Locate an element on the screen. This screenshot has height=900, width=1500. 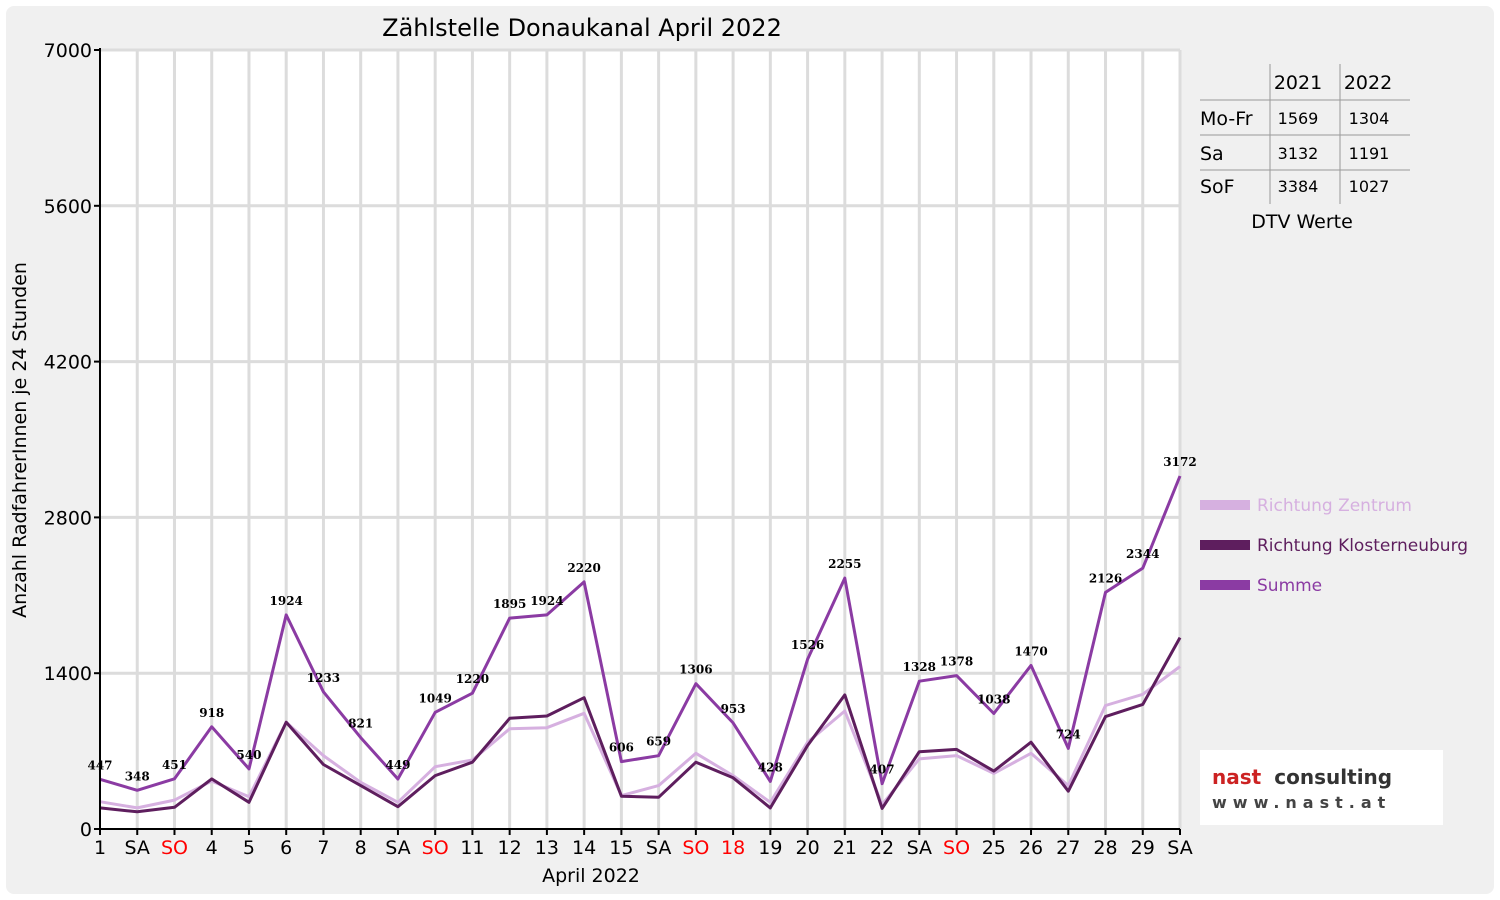
y-tick-label: 1400 is located at coordinates (68, 674).